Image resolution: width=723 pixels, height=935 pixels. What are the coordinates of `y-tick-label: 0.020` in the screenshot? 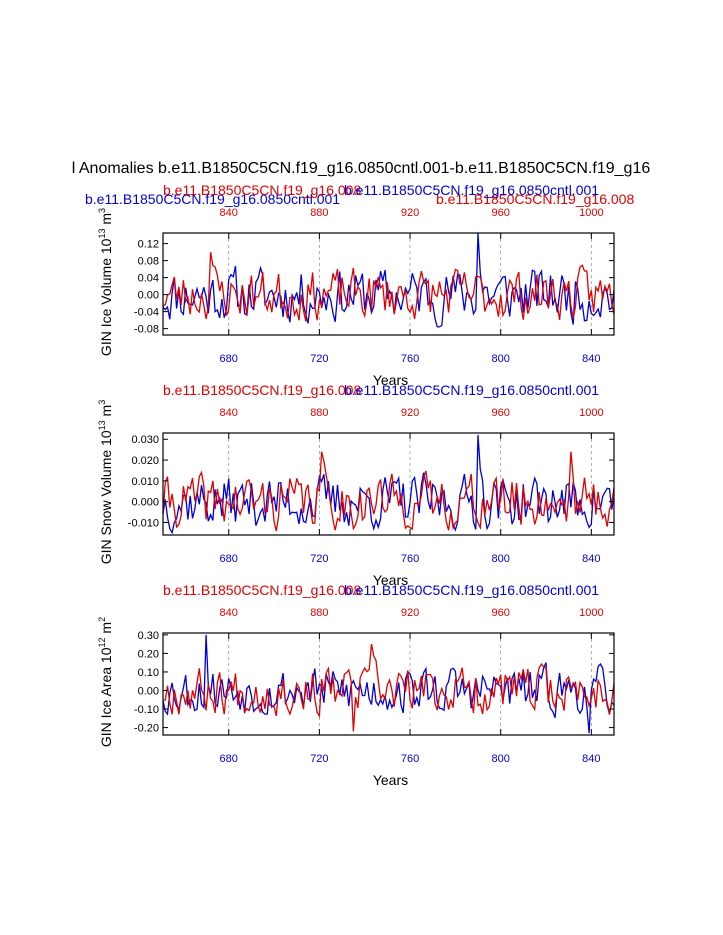 It's located at (145, 461).